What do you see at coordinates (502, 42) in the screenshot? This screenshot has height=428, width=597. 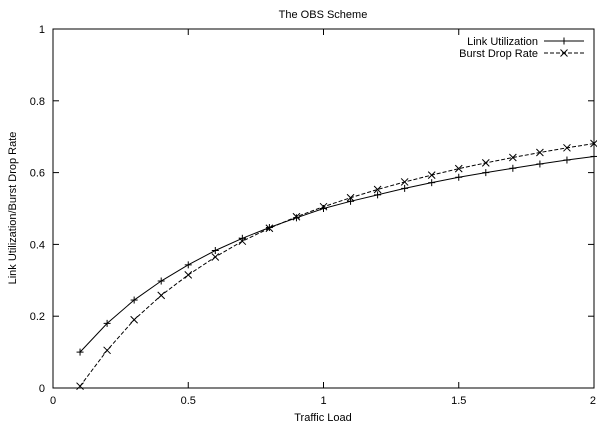 I see `legend-label: Link Utilization` at bounding box center [502, 42].